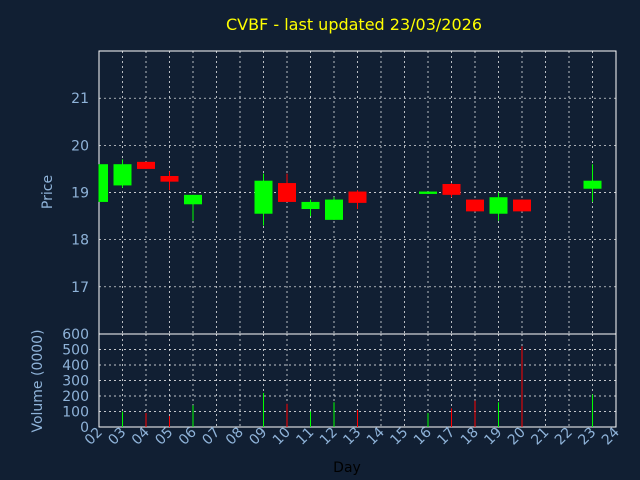 This screenshot has height=480, width=640. Describe the element at coordinates (347, 468) in the screenshot. I see `x-axis-label: Day` at that location.